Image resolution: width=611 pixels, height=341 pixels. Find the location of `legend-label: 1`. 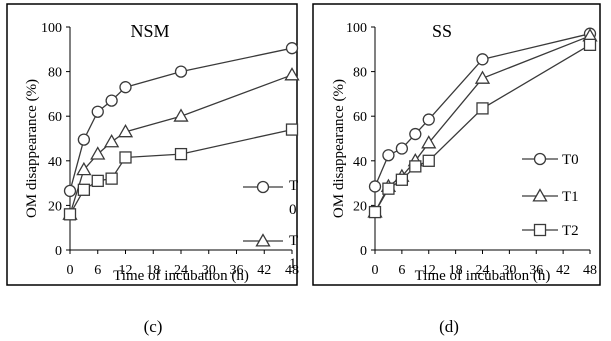

legend-label: 1 is located at coordinates (293, 264).